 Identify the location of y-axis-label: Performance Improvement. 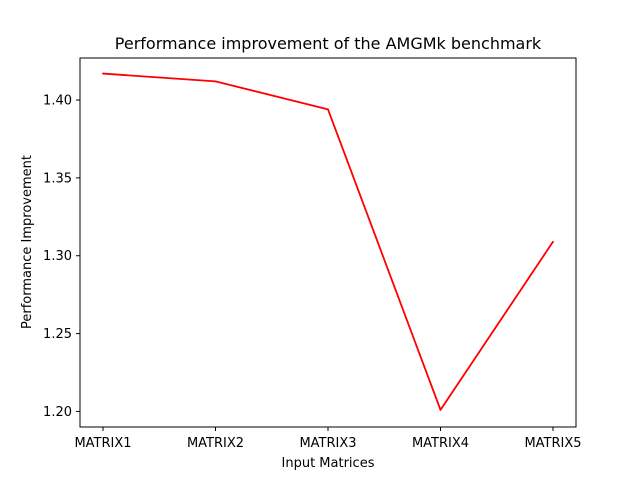
(27, 242).